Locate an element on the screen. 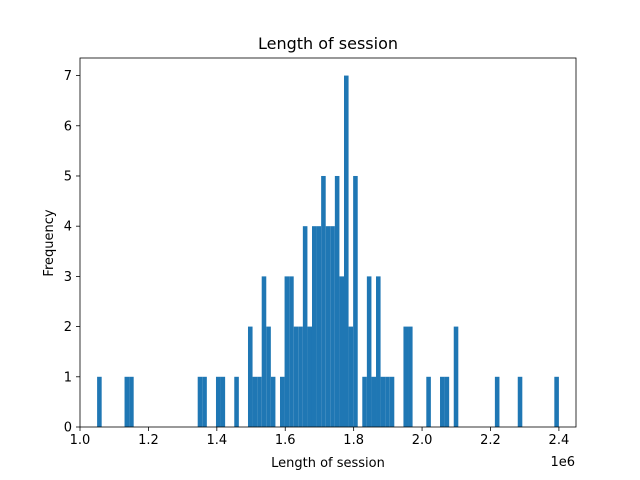 This screenshot has height=480, width=640. y-tick-label: 3 is located at coordinates (68, 277).